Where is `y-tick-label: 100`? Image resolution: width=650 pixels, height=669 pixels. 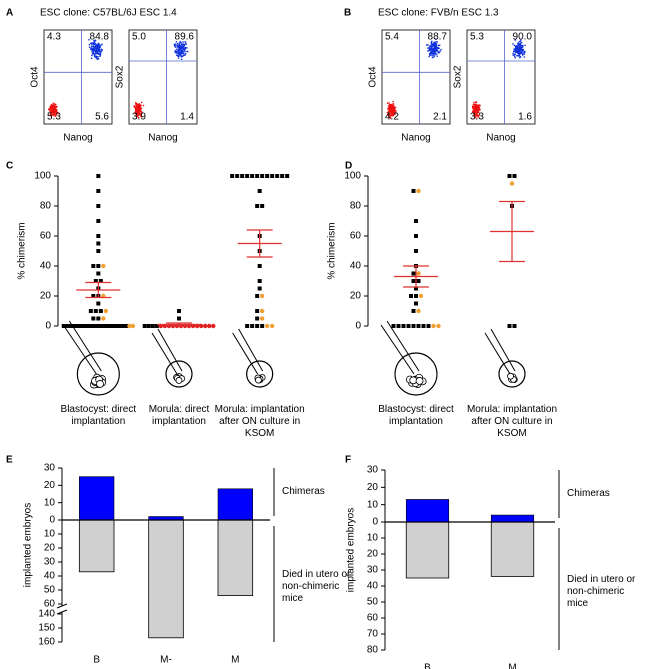
y-tick-label: 100 is located at coordinates (352, 176).